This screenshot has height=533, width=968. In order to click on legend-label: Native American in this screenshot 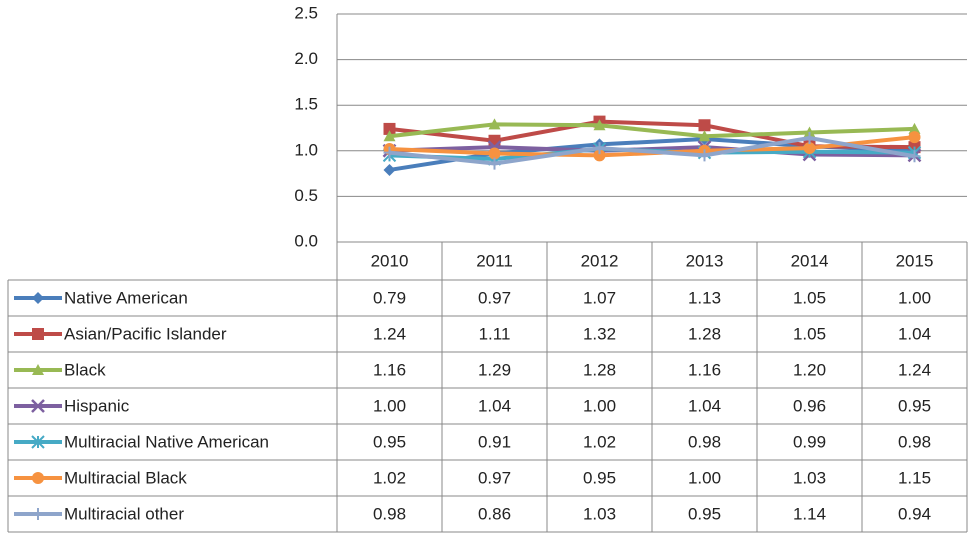, I will do `click(126, 297)`.